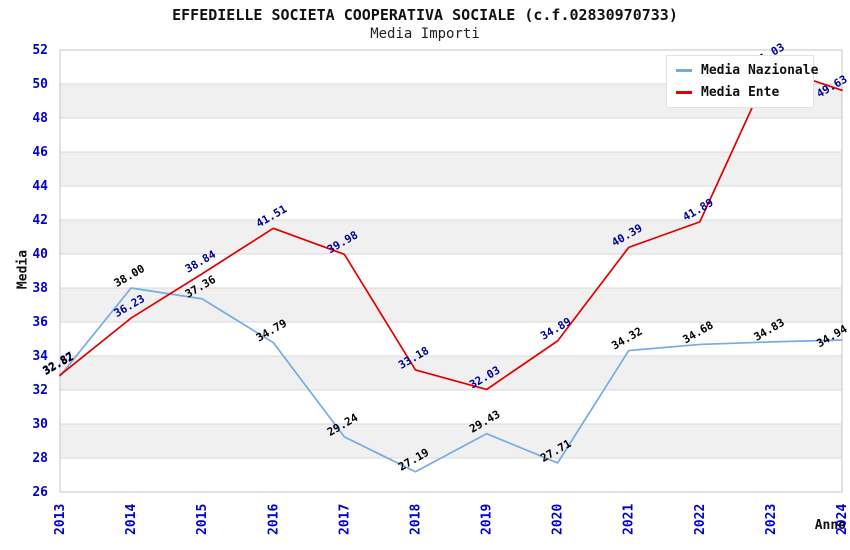 The width and height of the screenshot is (850, 550). I want to click on svg-text: 32, so click(40, 390).